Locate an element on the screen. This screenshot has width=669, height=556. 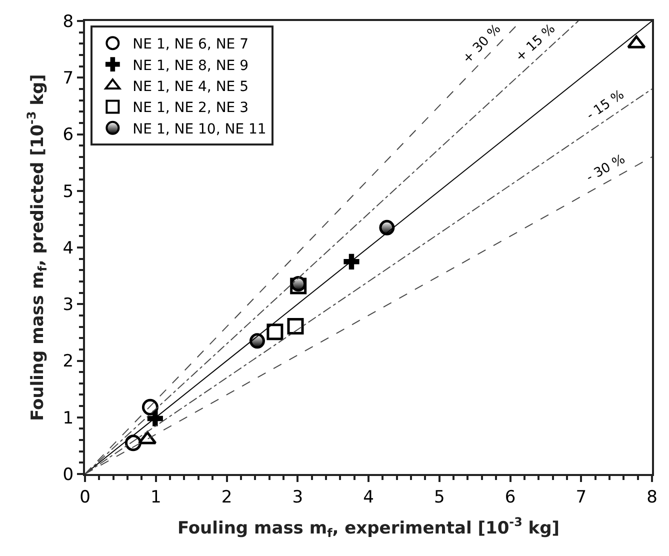
legend-label: NE 1, NE 10, NE 11 is located at coordinates (199, 129).